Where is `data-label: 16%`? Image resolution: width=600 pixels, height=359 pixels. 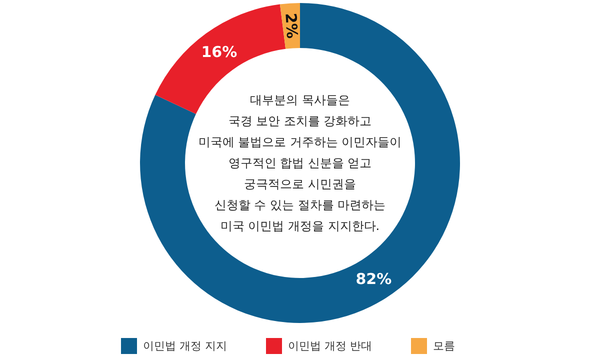
data-label: 16% is located at coordinates (219, 51).